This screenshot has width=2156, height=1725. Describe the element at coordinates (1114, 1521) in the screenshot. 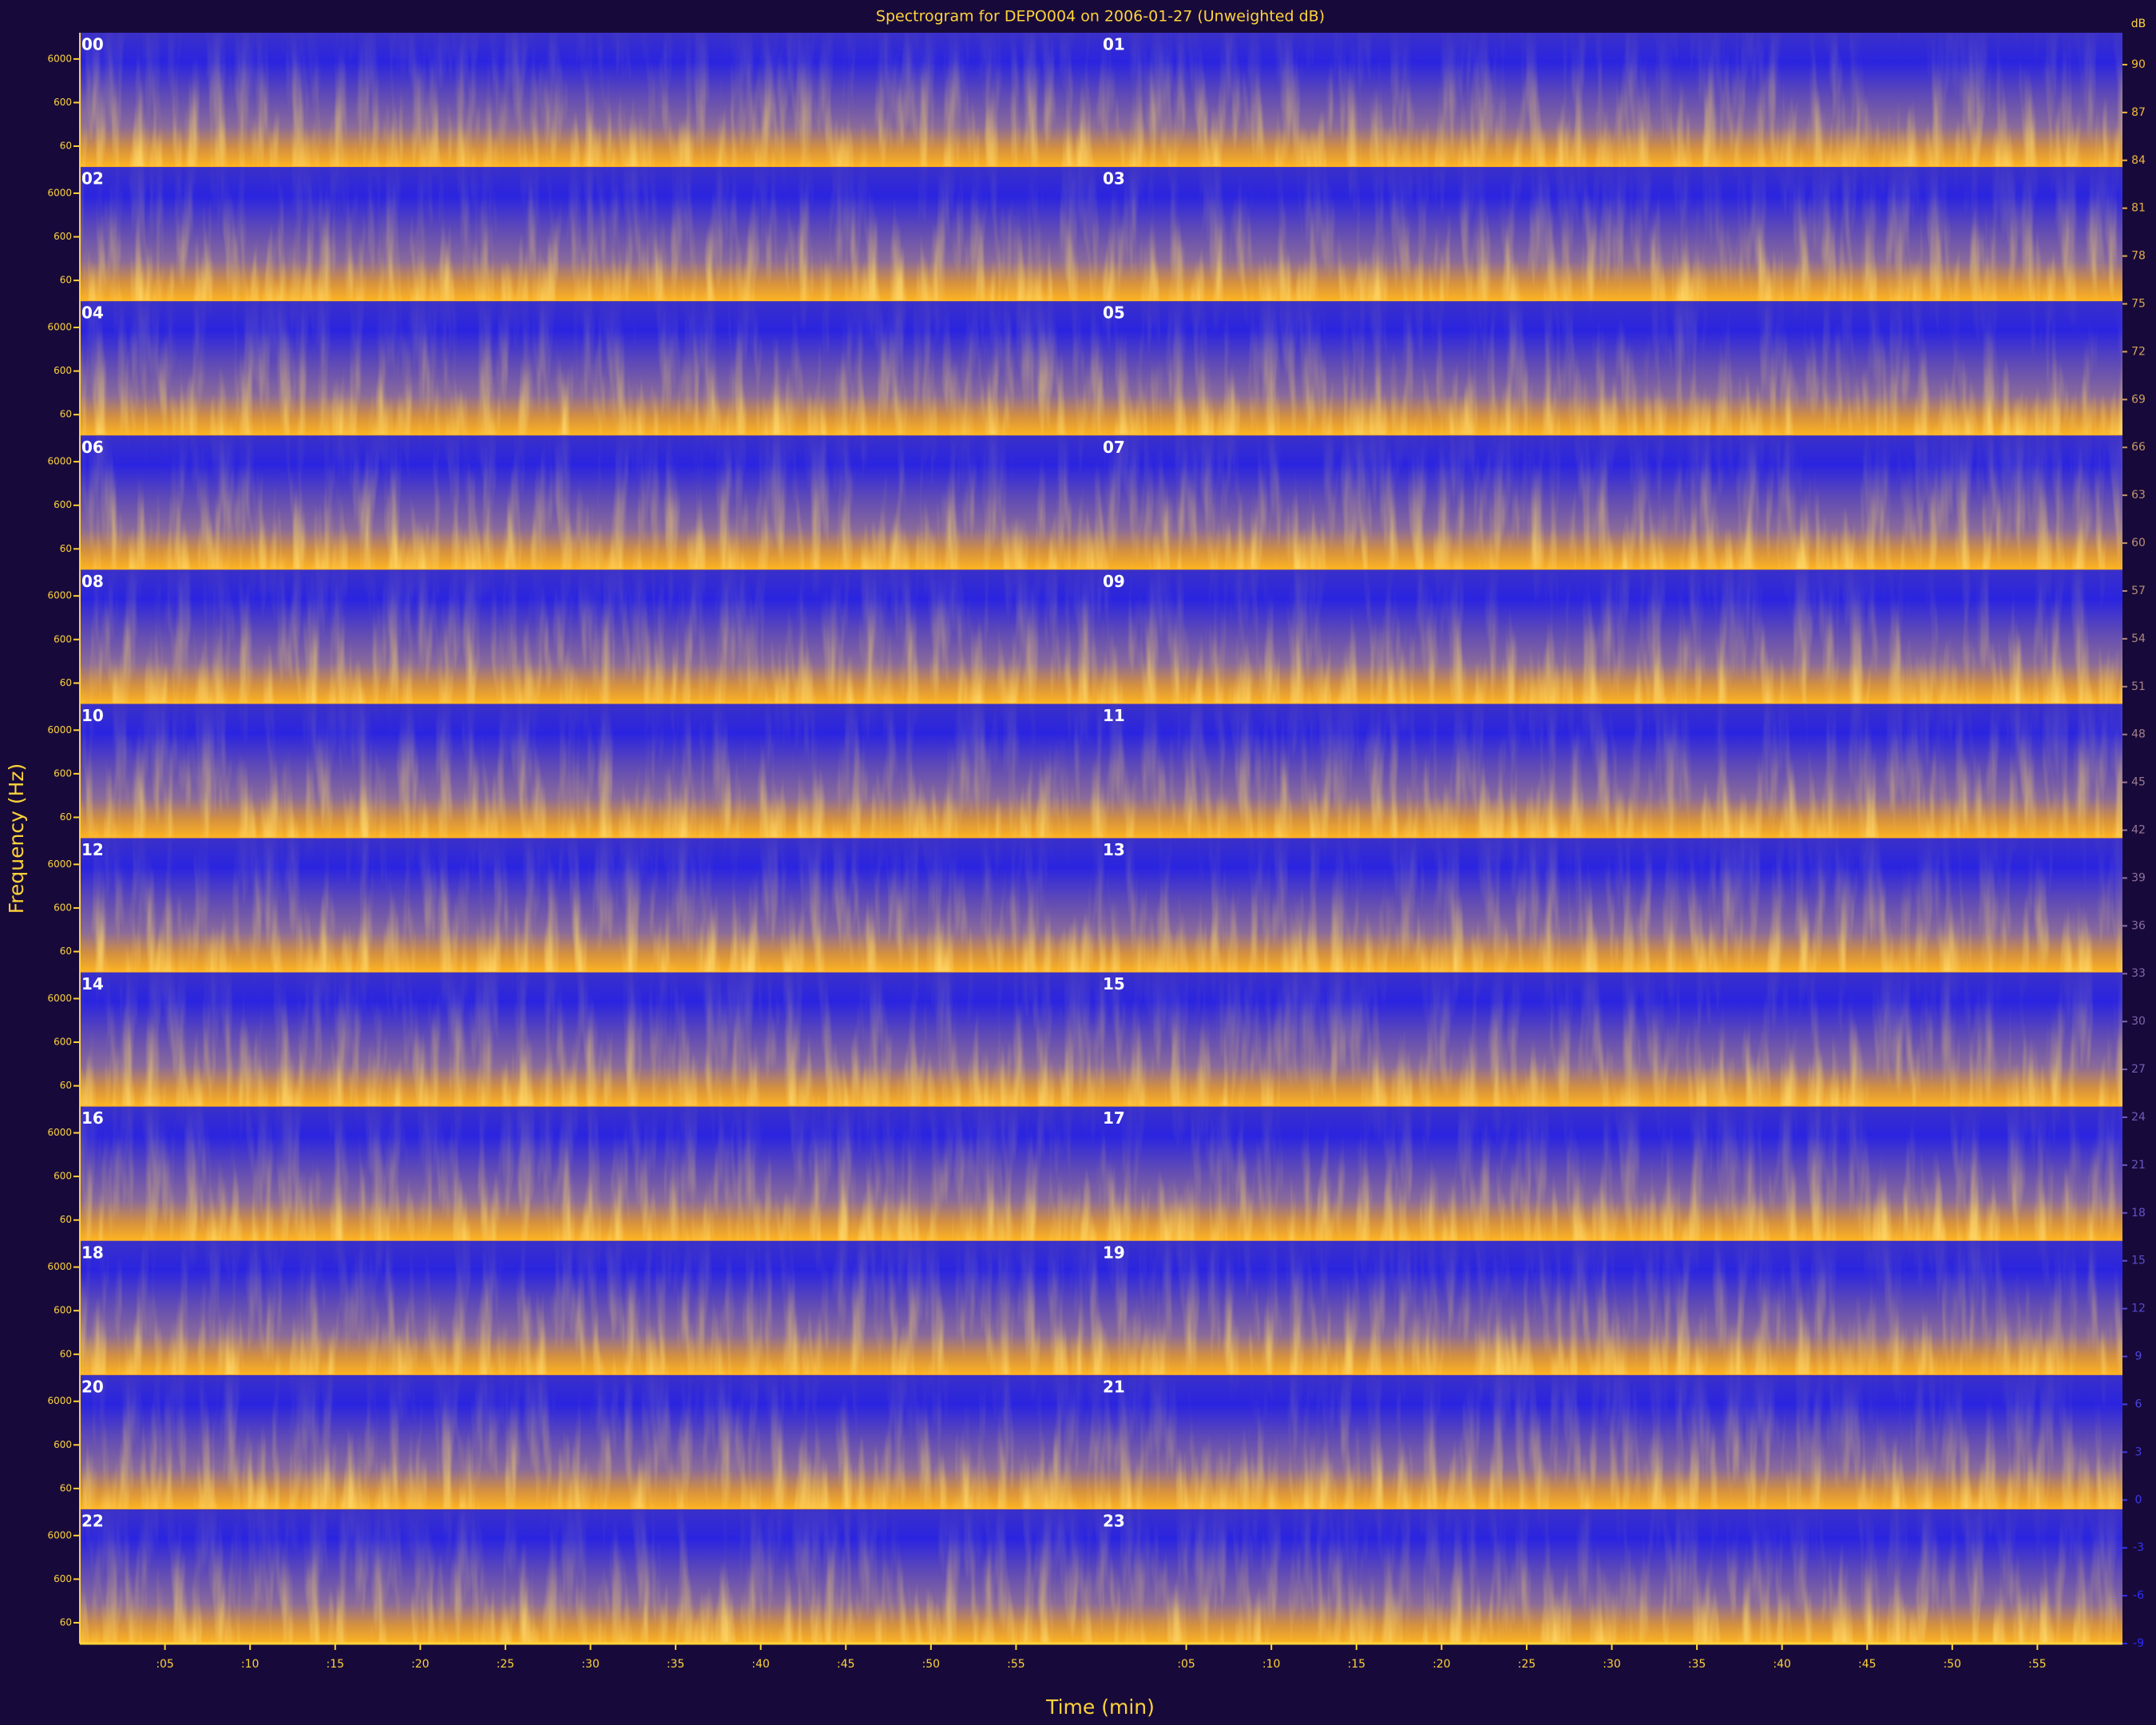

I see `hour-label: 23` at that location.